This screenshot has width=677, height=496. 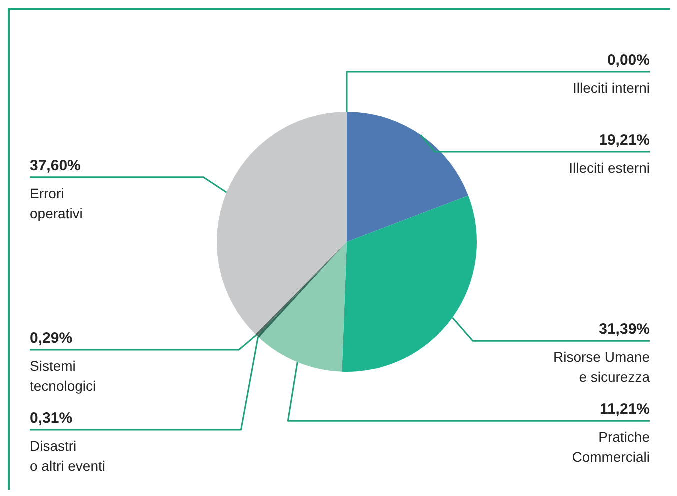 What do you see at coordinates (611, 88) in the screenshot?
I see `category-label: Illeciti interni` at bounding box center [611, 88].